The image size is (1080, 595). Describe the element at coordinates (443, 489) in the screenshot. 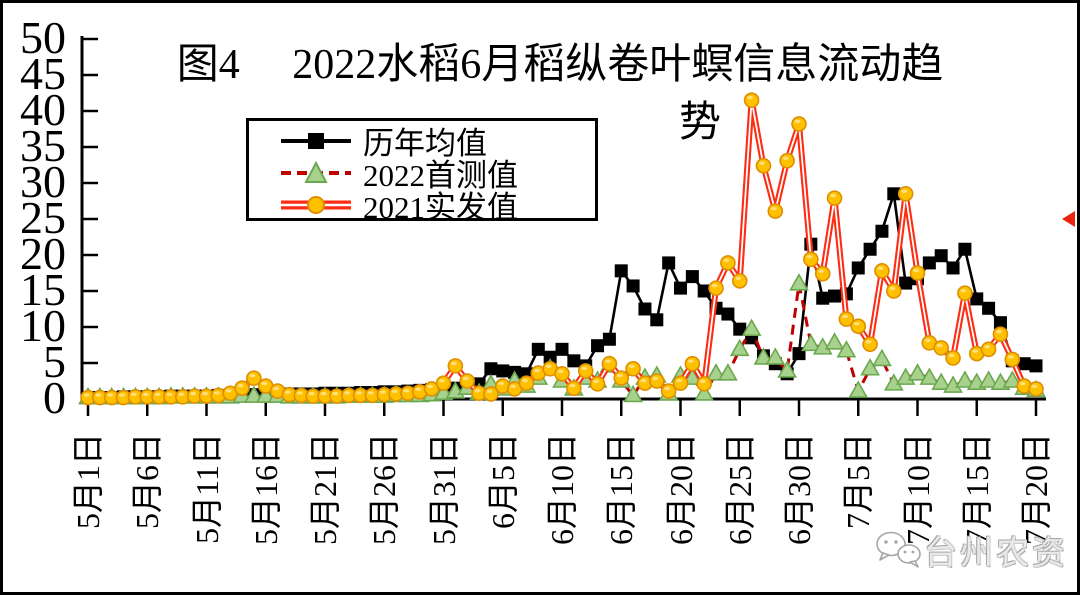

I see `x-tick-label: 5月31日` at that location.